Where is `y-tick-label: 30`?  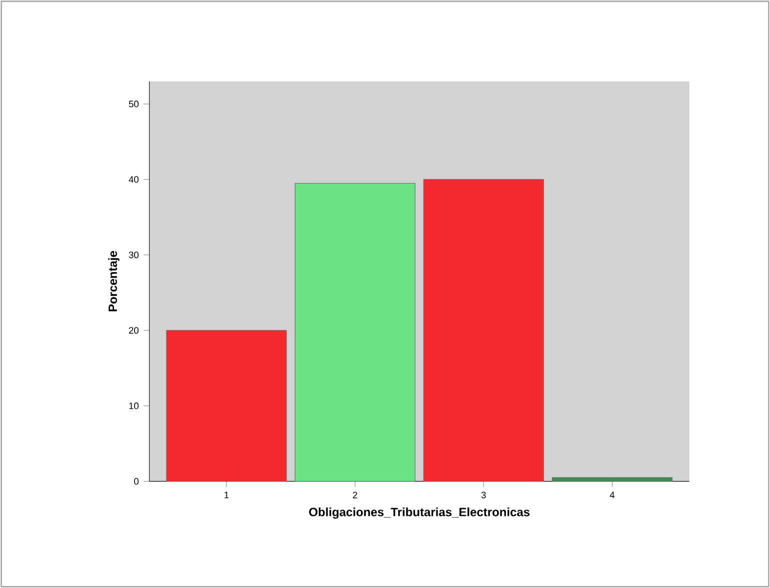 y-tick-label: 30 is located at coordinates (133, 255).